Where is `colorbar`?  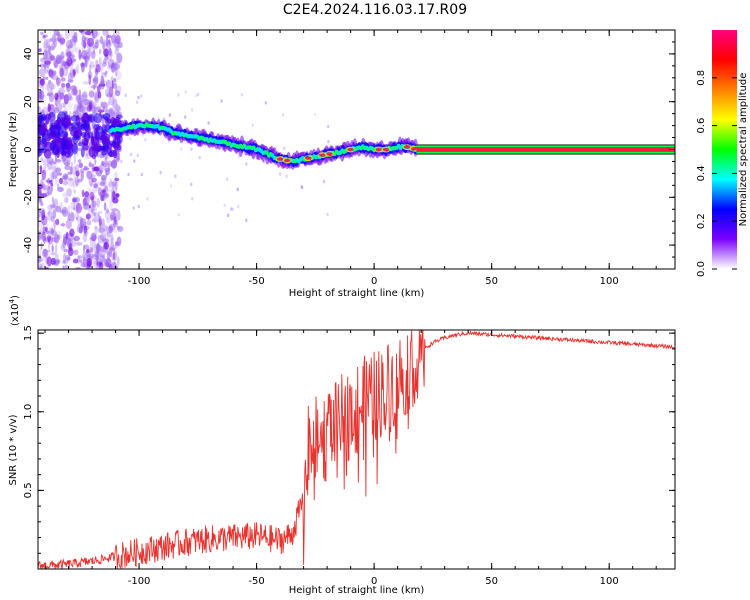 colorbar is located at coordinates (724, 149).